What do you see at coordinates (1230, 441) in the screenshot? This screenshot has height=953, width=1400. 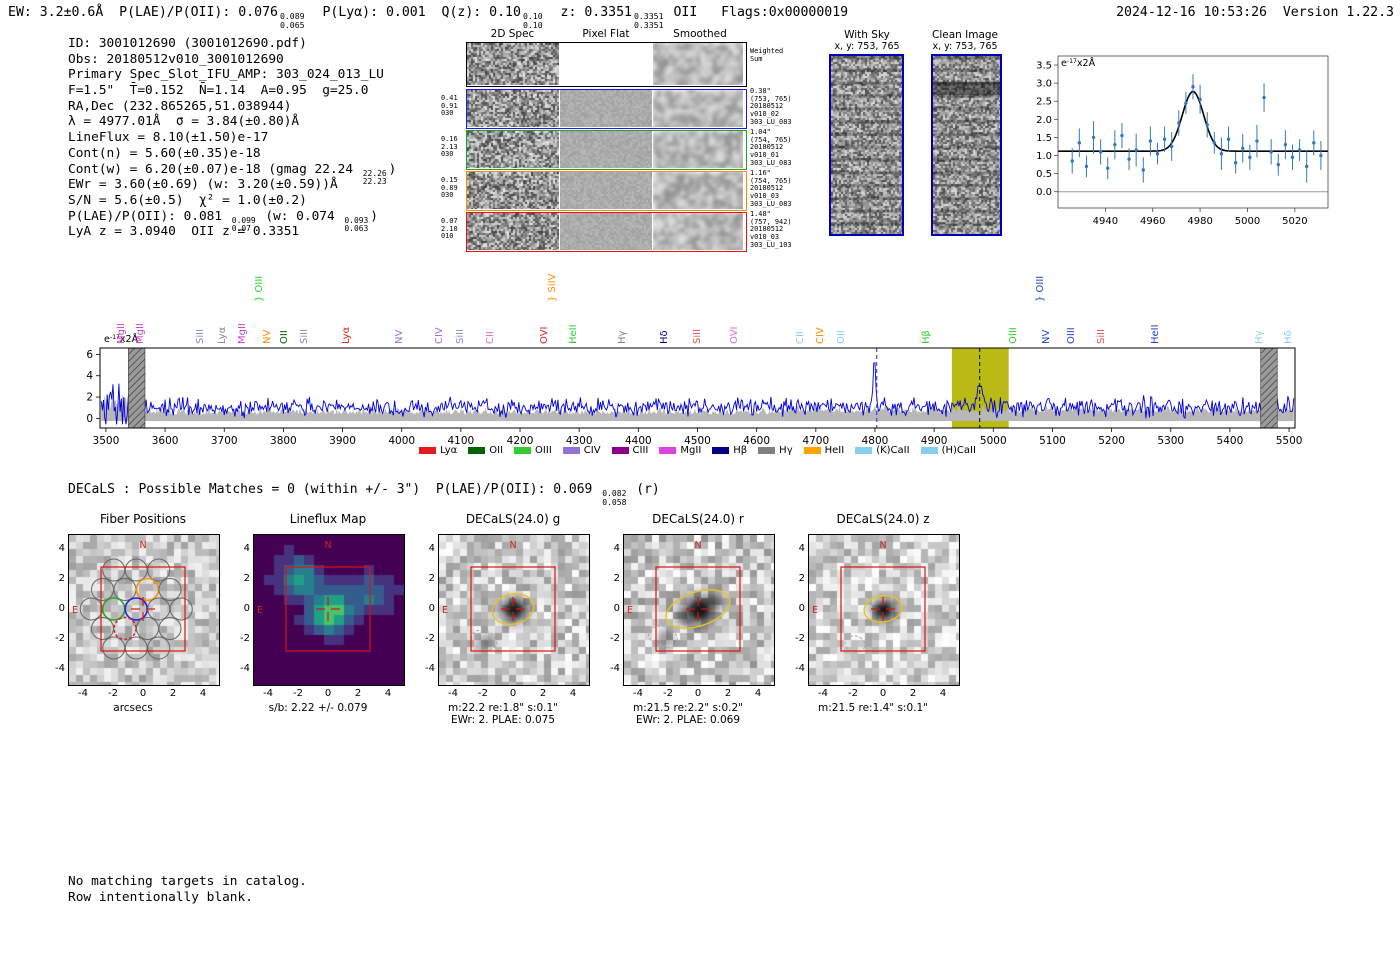 I see `x-tick-label: 5400` at bounding box center [1230, 441].